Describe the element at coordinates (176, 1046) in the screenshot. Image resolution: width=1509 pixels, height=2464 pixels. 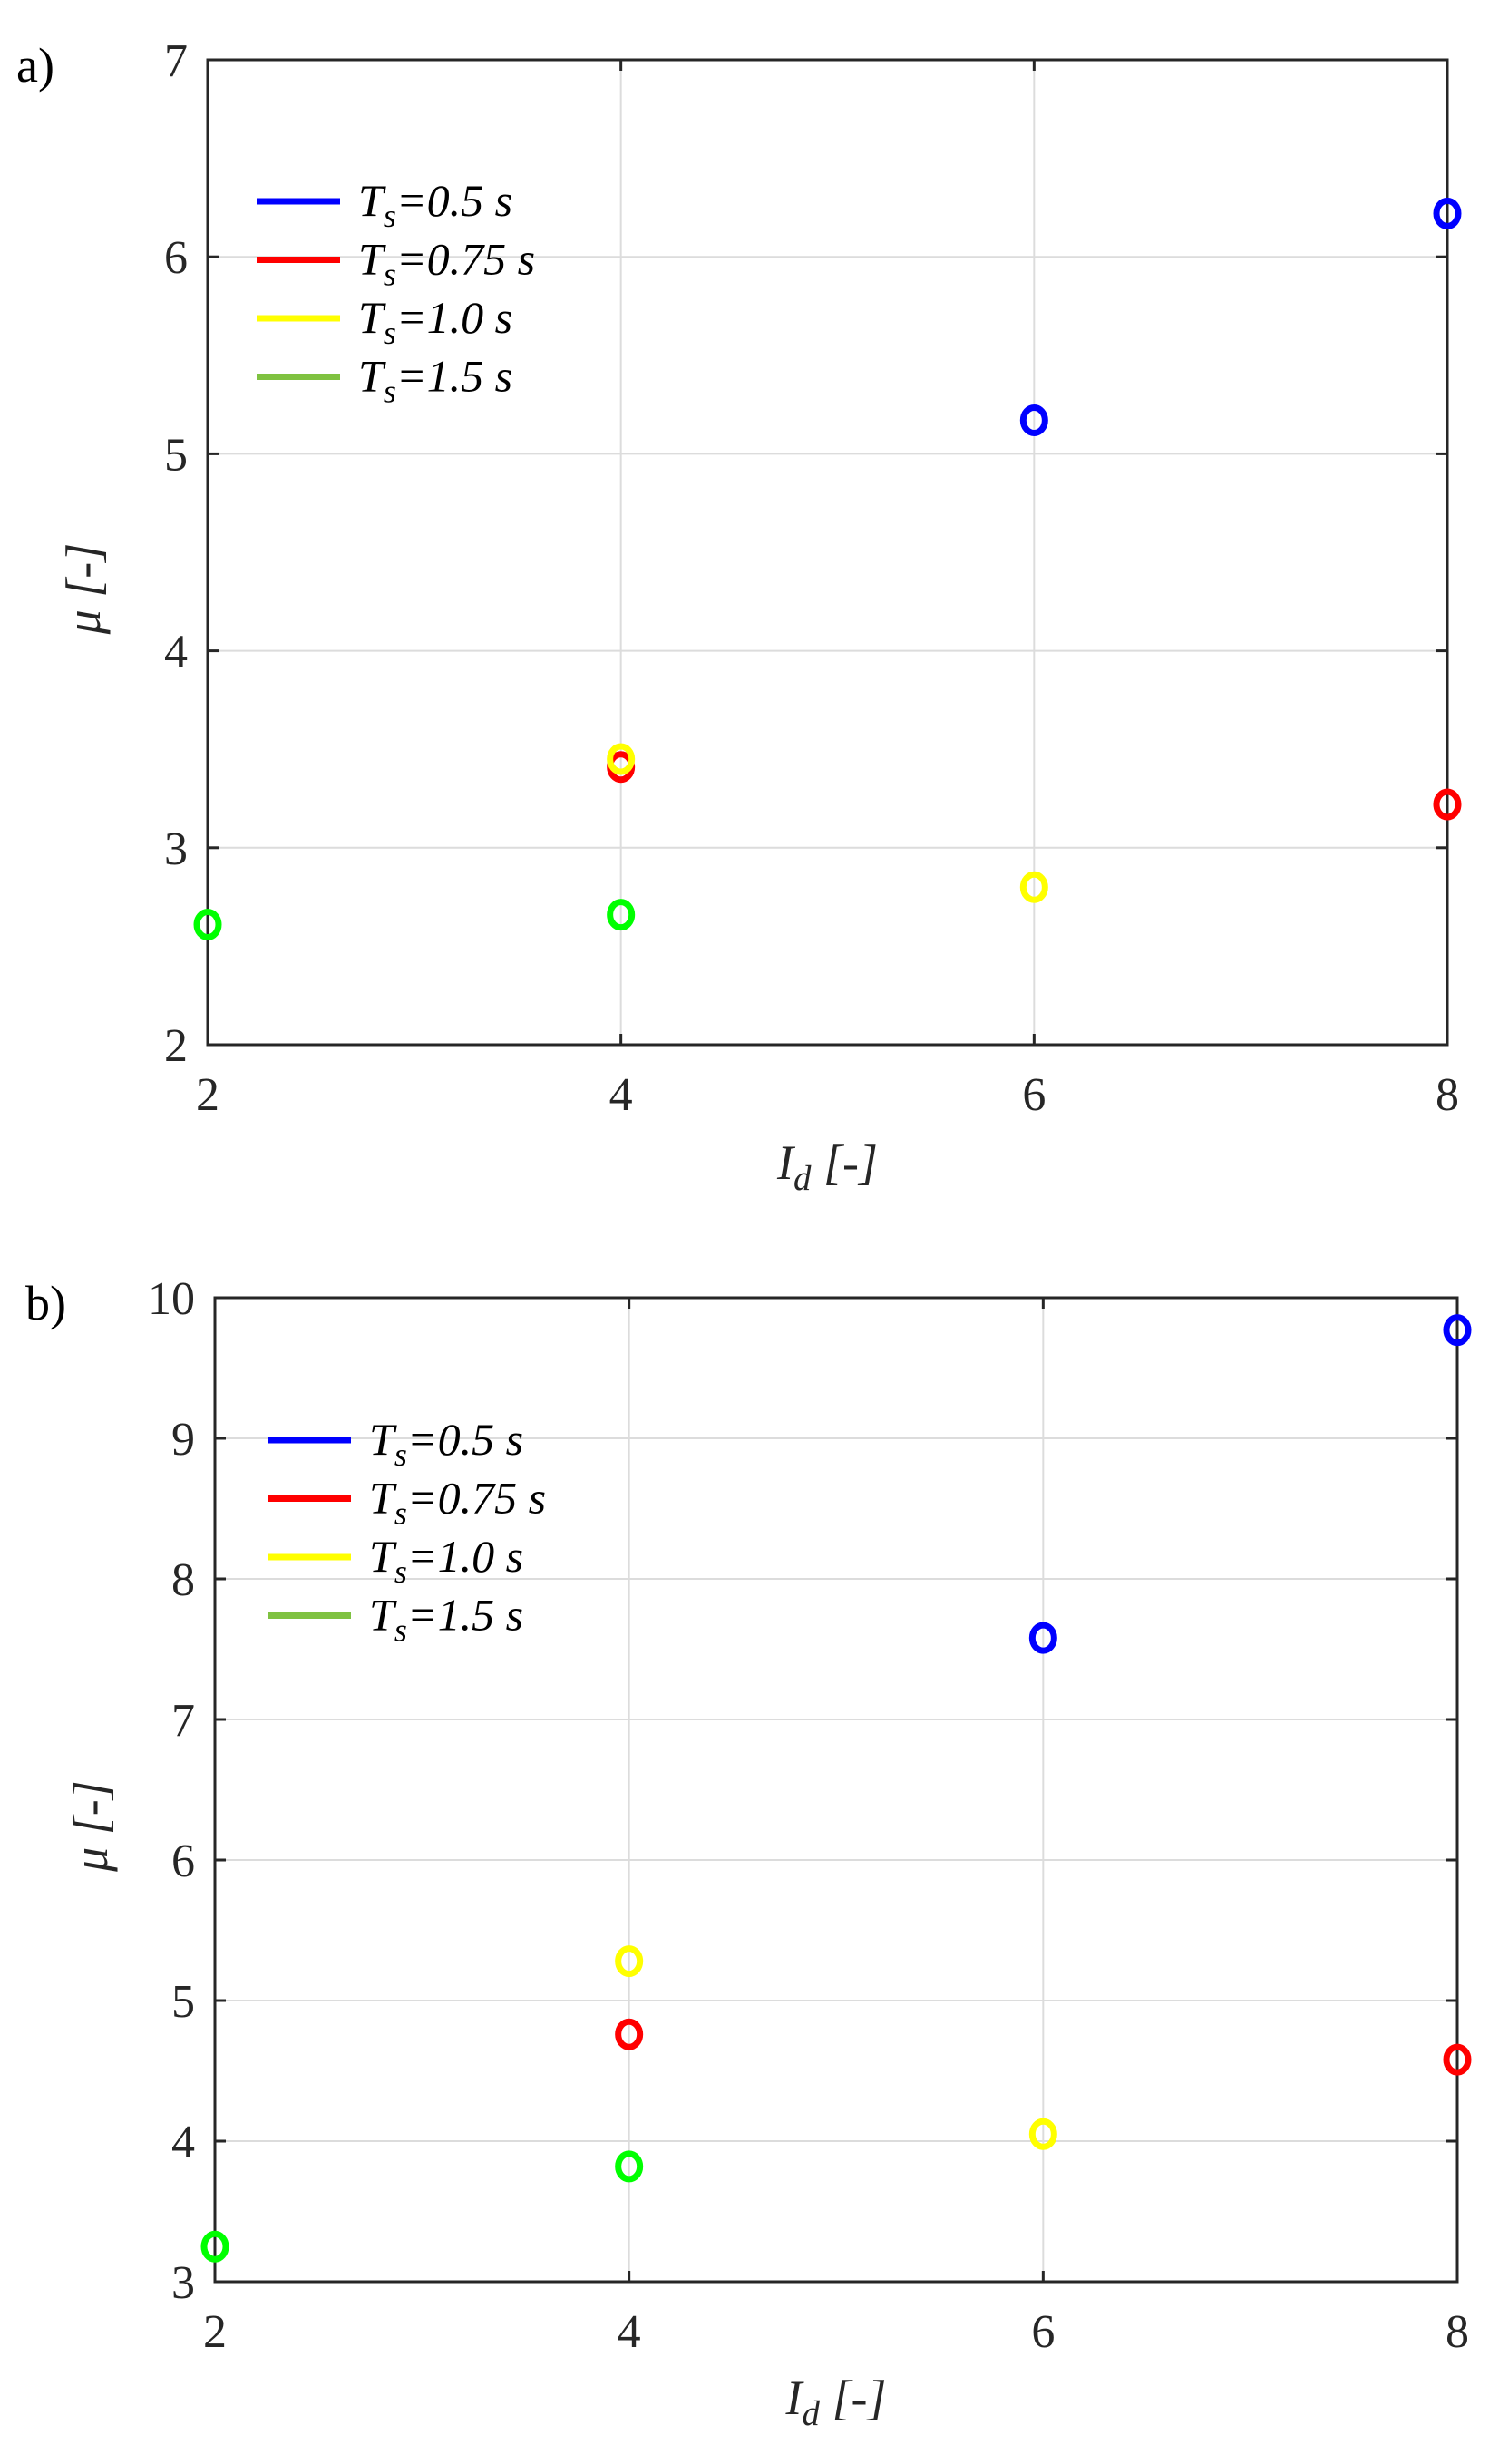
I see `y-tick-label: 2` at that location.